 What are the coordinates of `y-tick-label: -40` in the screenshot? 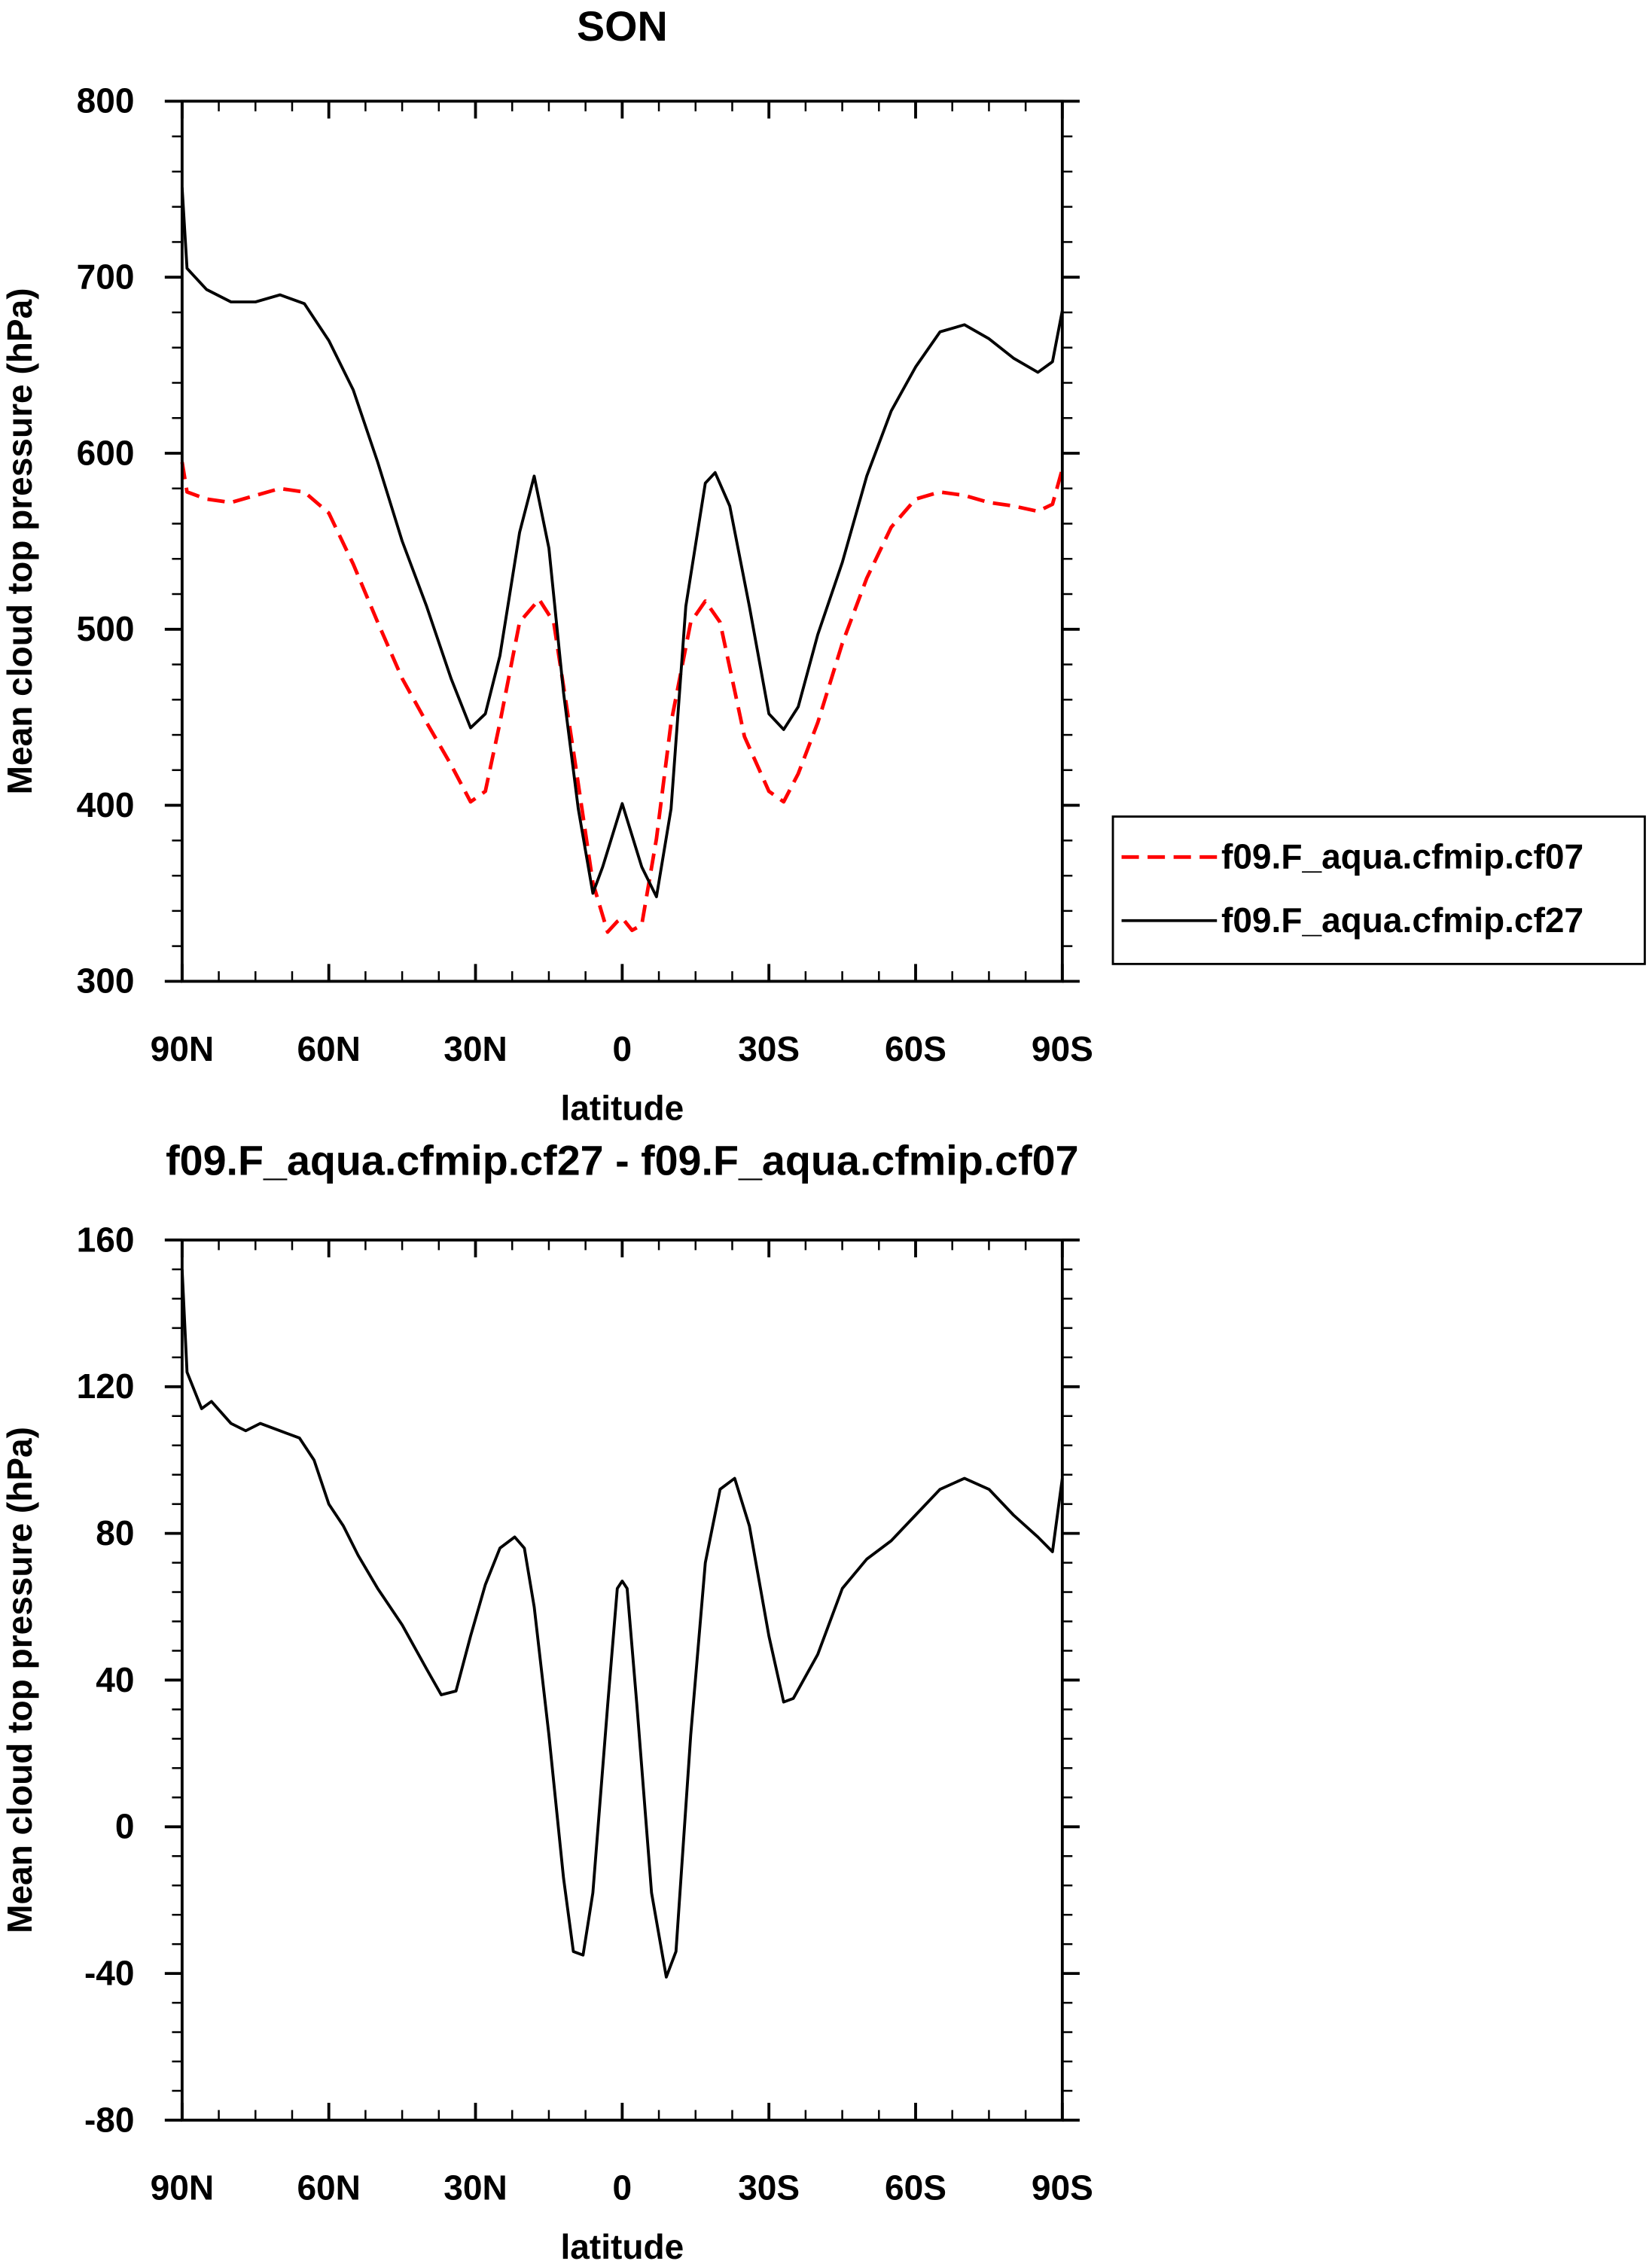 It's located at (109, 1972).